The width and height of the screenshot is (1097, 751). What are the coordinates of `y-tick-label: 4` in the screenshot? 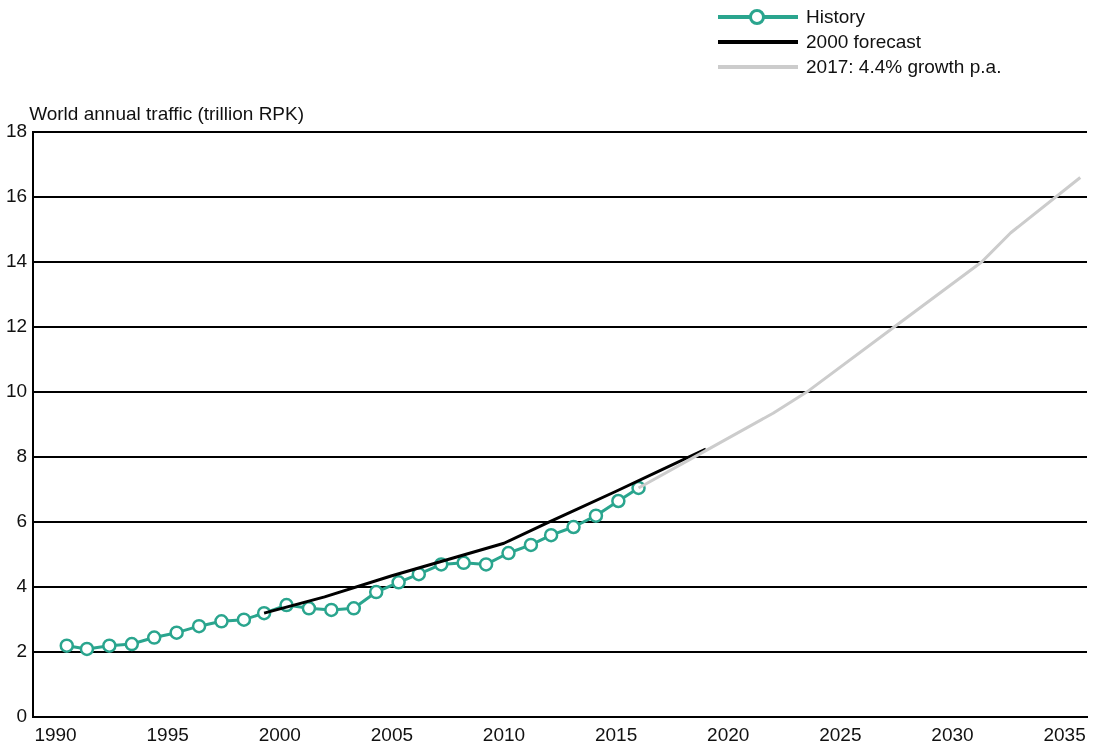 It's located at (22, 586).